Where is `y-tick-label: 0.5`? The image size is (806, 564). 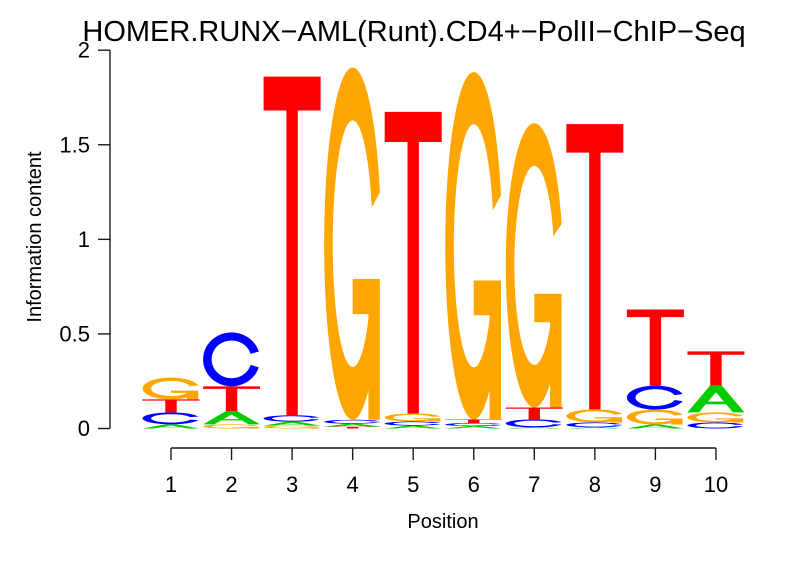
y-tick-label: 0.5 is located at coordinates (74, 333).